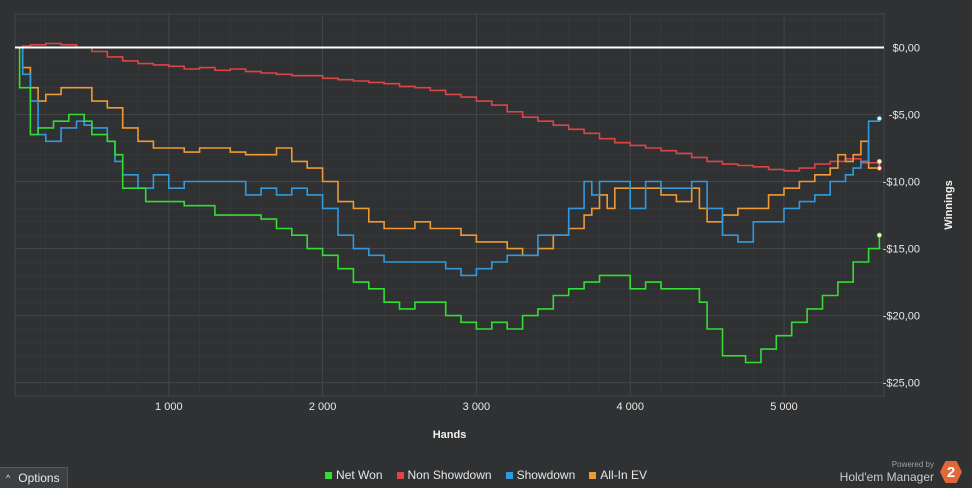 This screenshot has height=488, width=972. What do you see at coordinates (879, 161) in the screenshot?
I see `endpoint-all-in-ev` at bounding box center [879, 161].